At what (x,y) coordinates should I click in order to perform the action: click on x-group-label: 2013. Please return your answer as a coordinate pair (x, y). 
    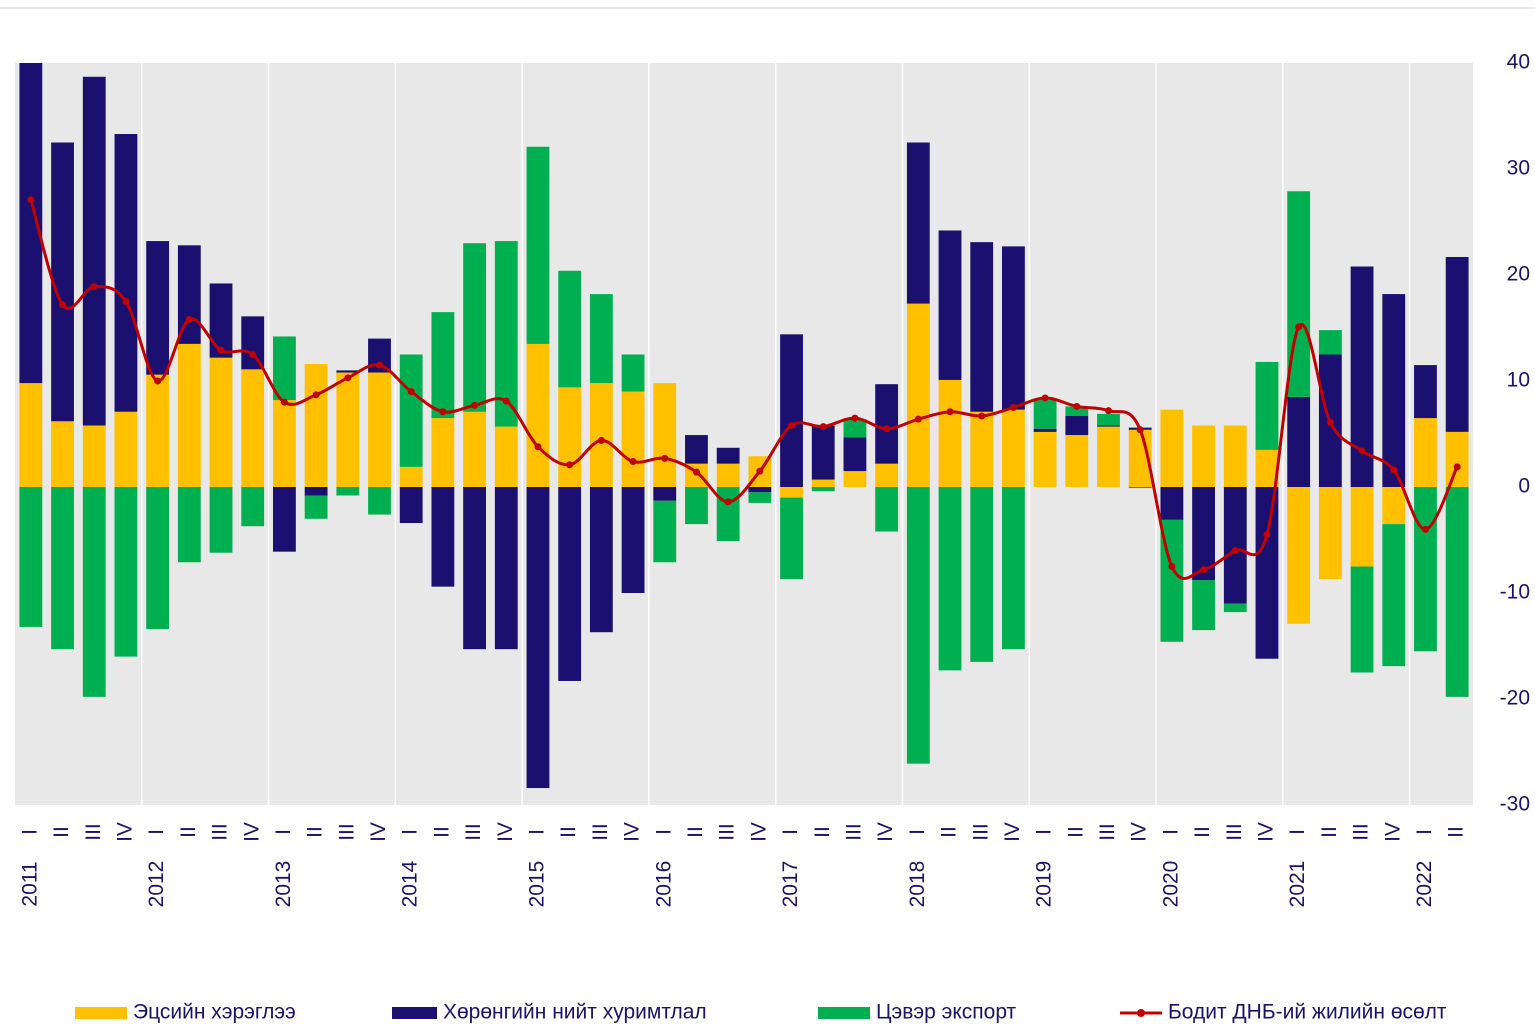
    Looking at the image, I should click on (283, 884).